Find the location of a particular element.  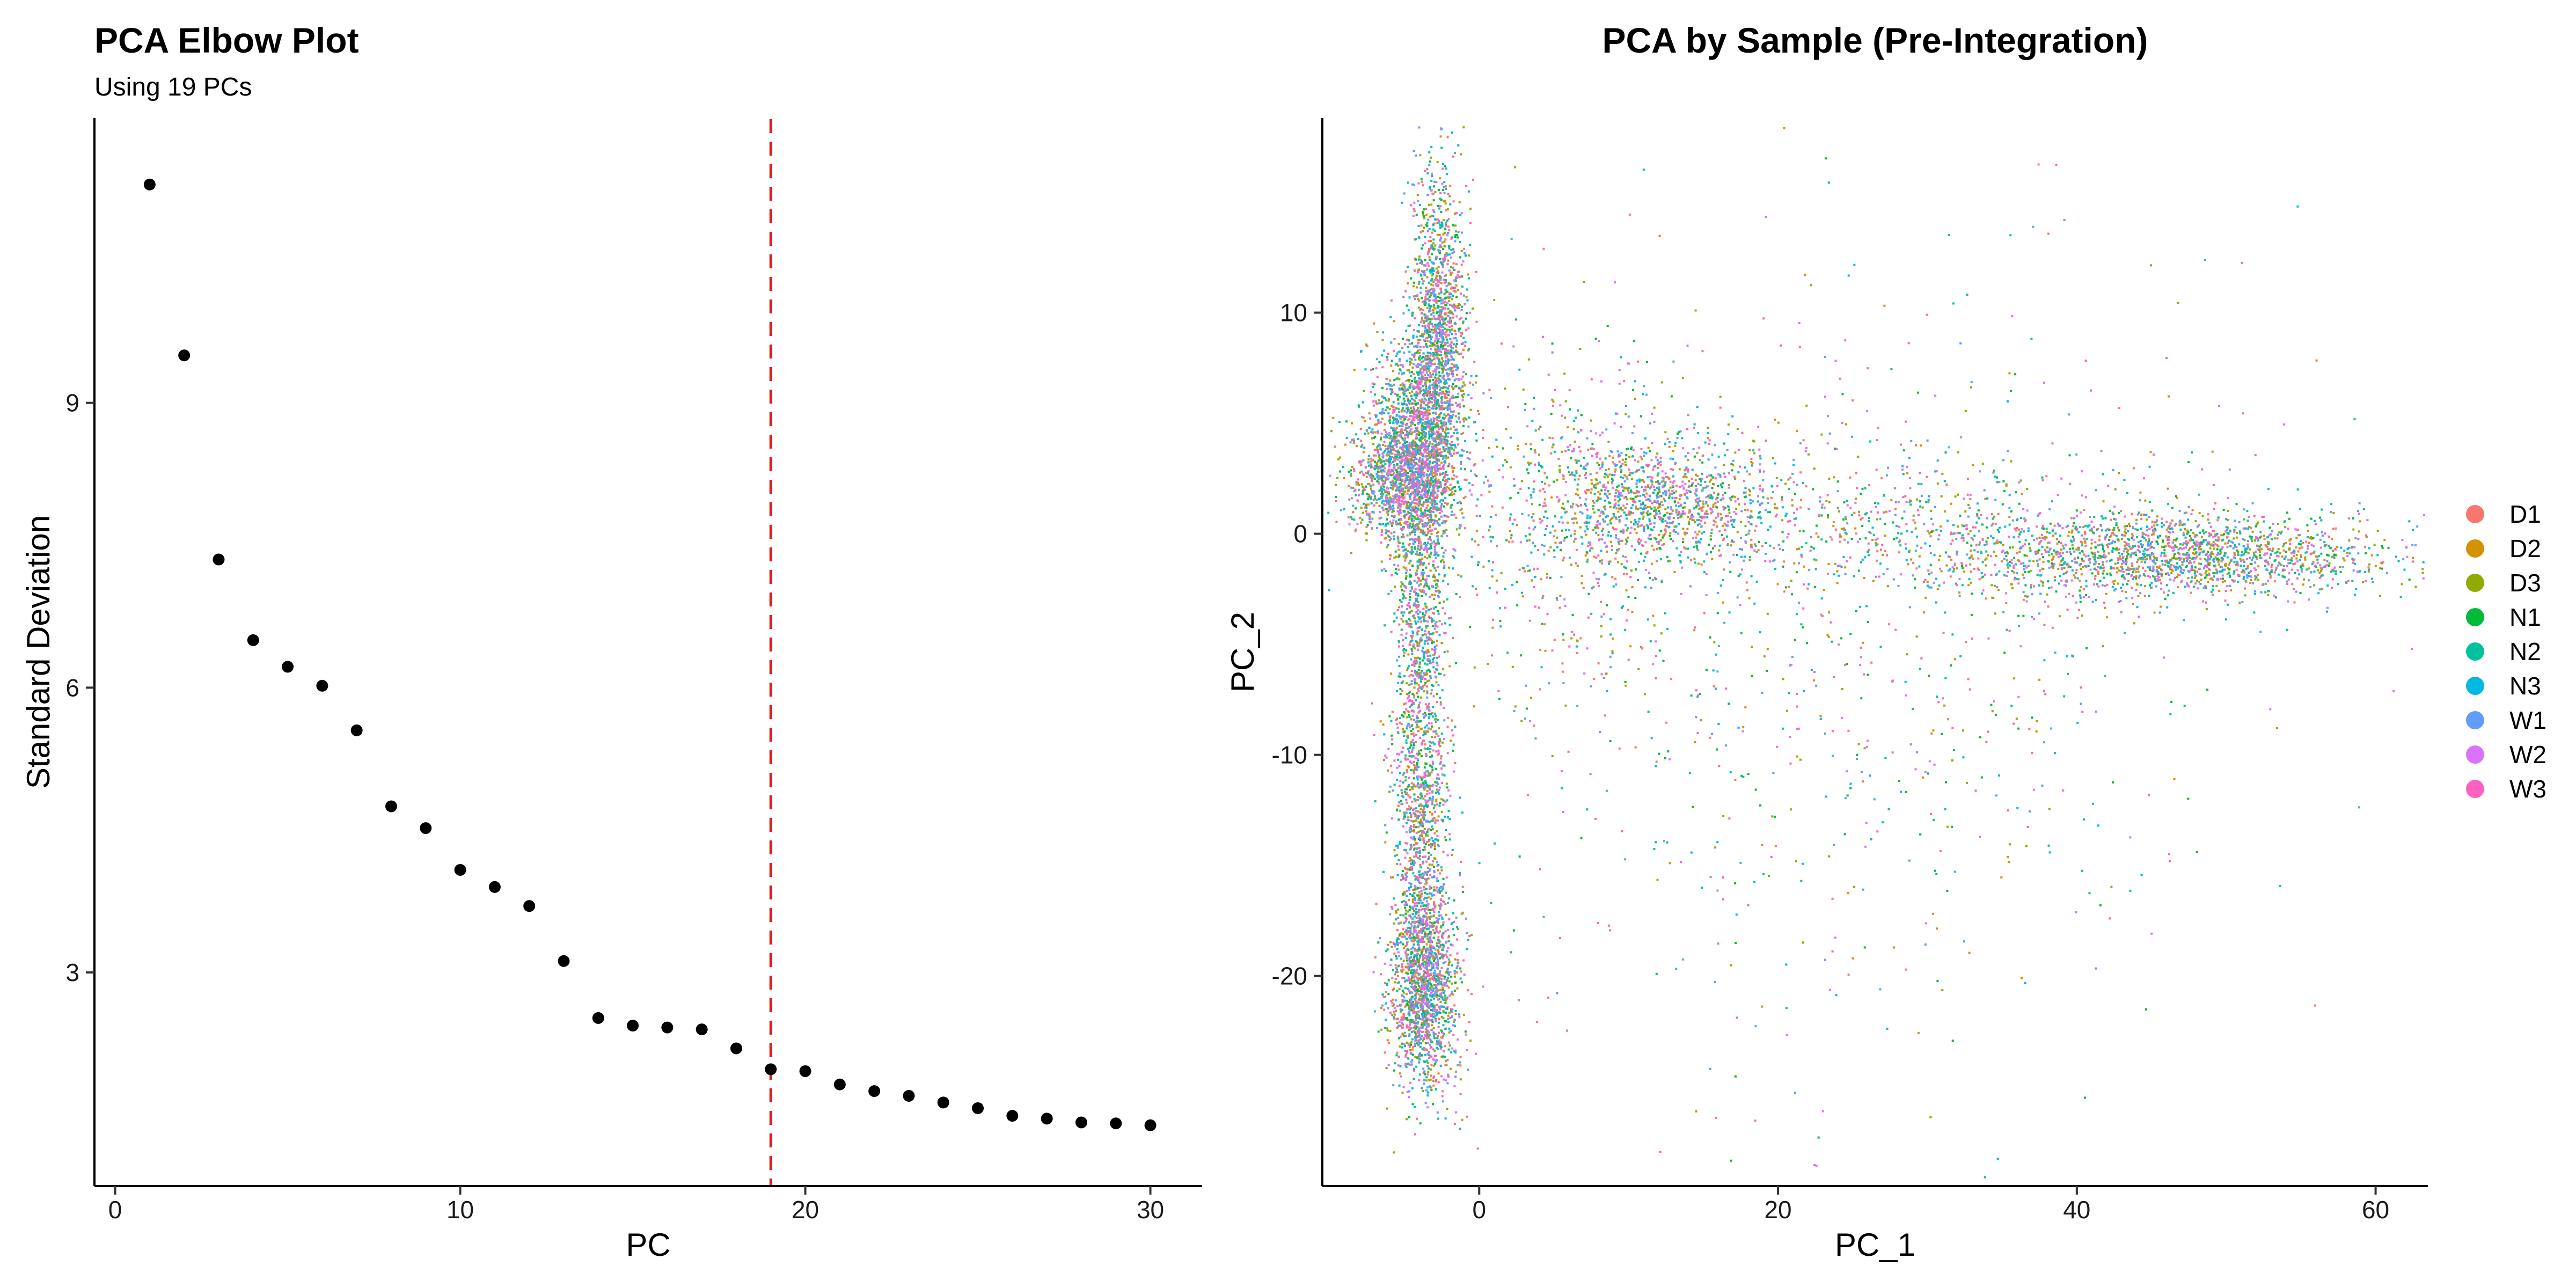

legend-swatch-w2 is located at coordinates (2475, 754).